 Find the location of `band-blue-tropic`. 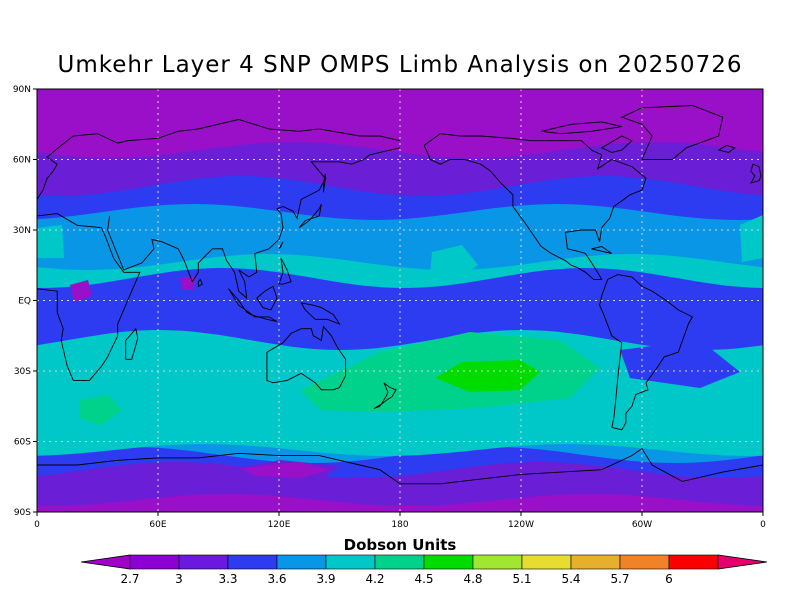

band-blue-tropic is located at coordinates (400, 309).